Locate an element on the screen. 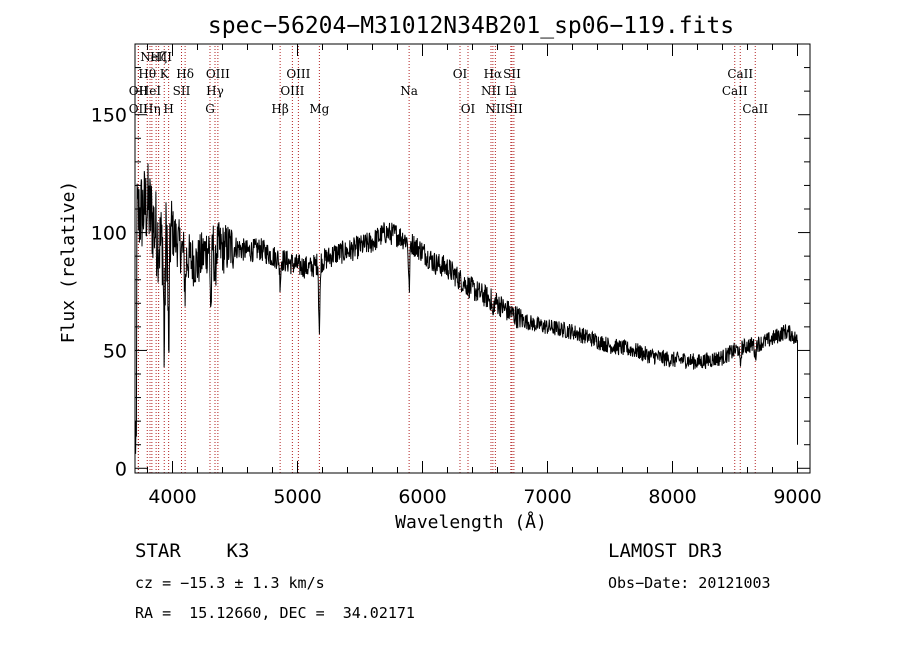 The image size is (900, 649). y-tick-label: 50 is located at coordinates (115, 351).